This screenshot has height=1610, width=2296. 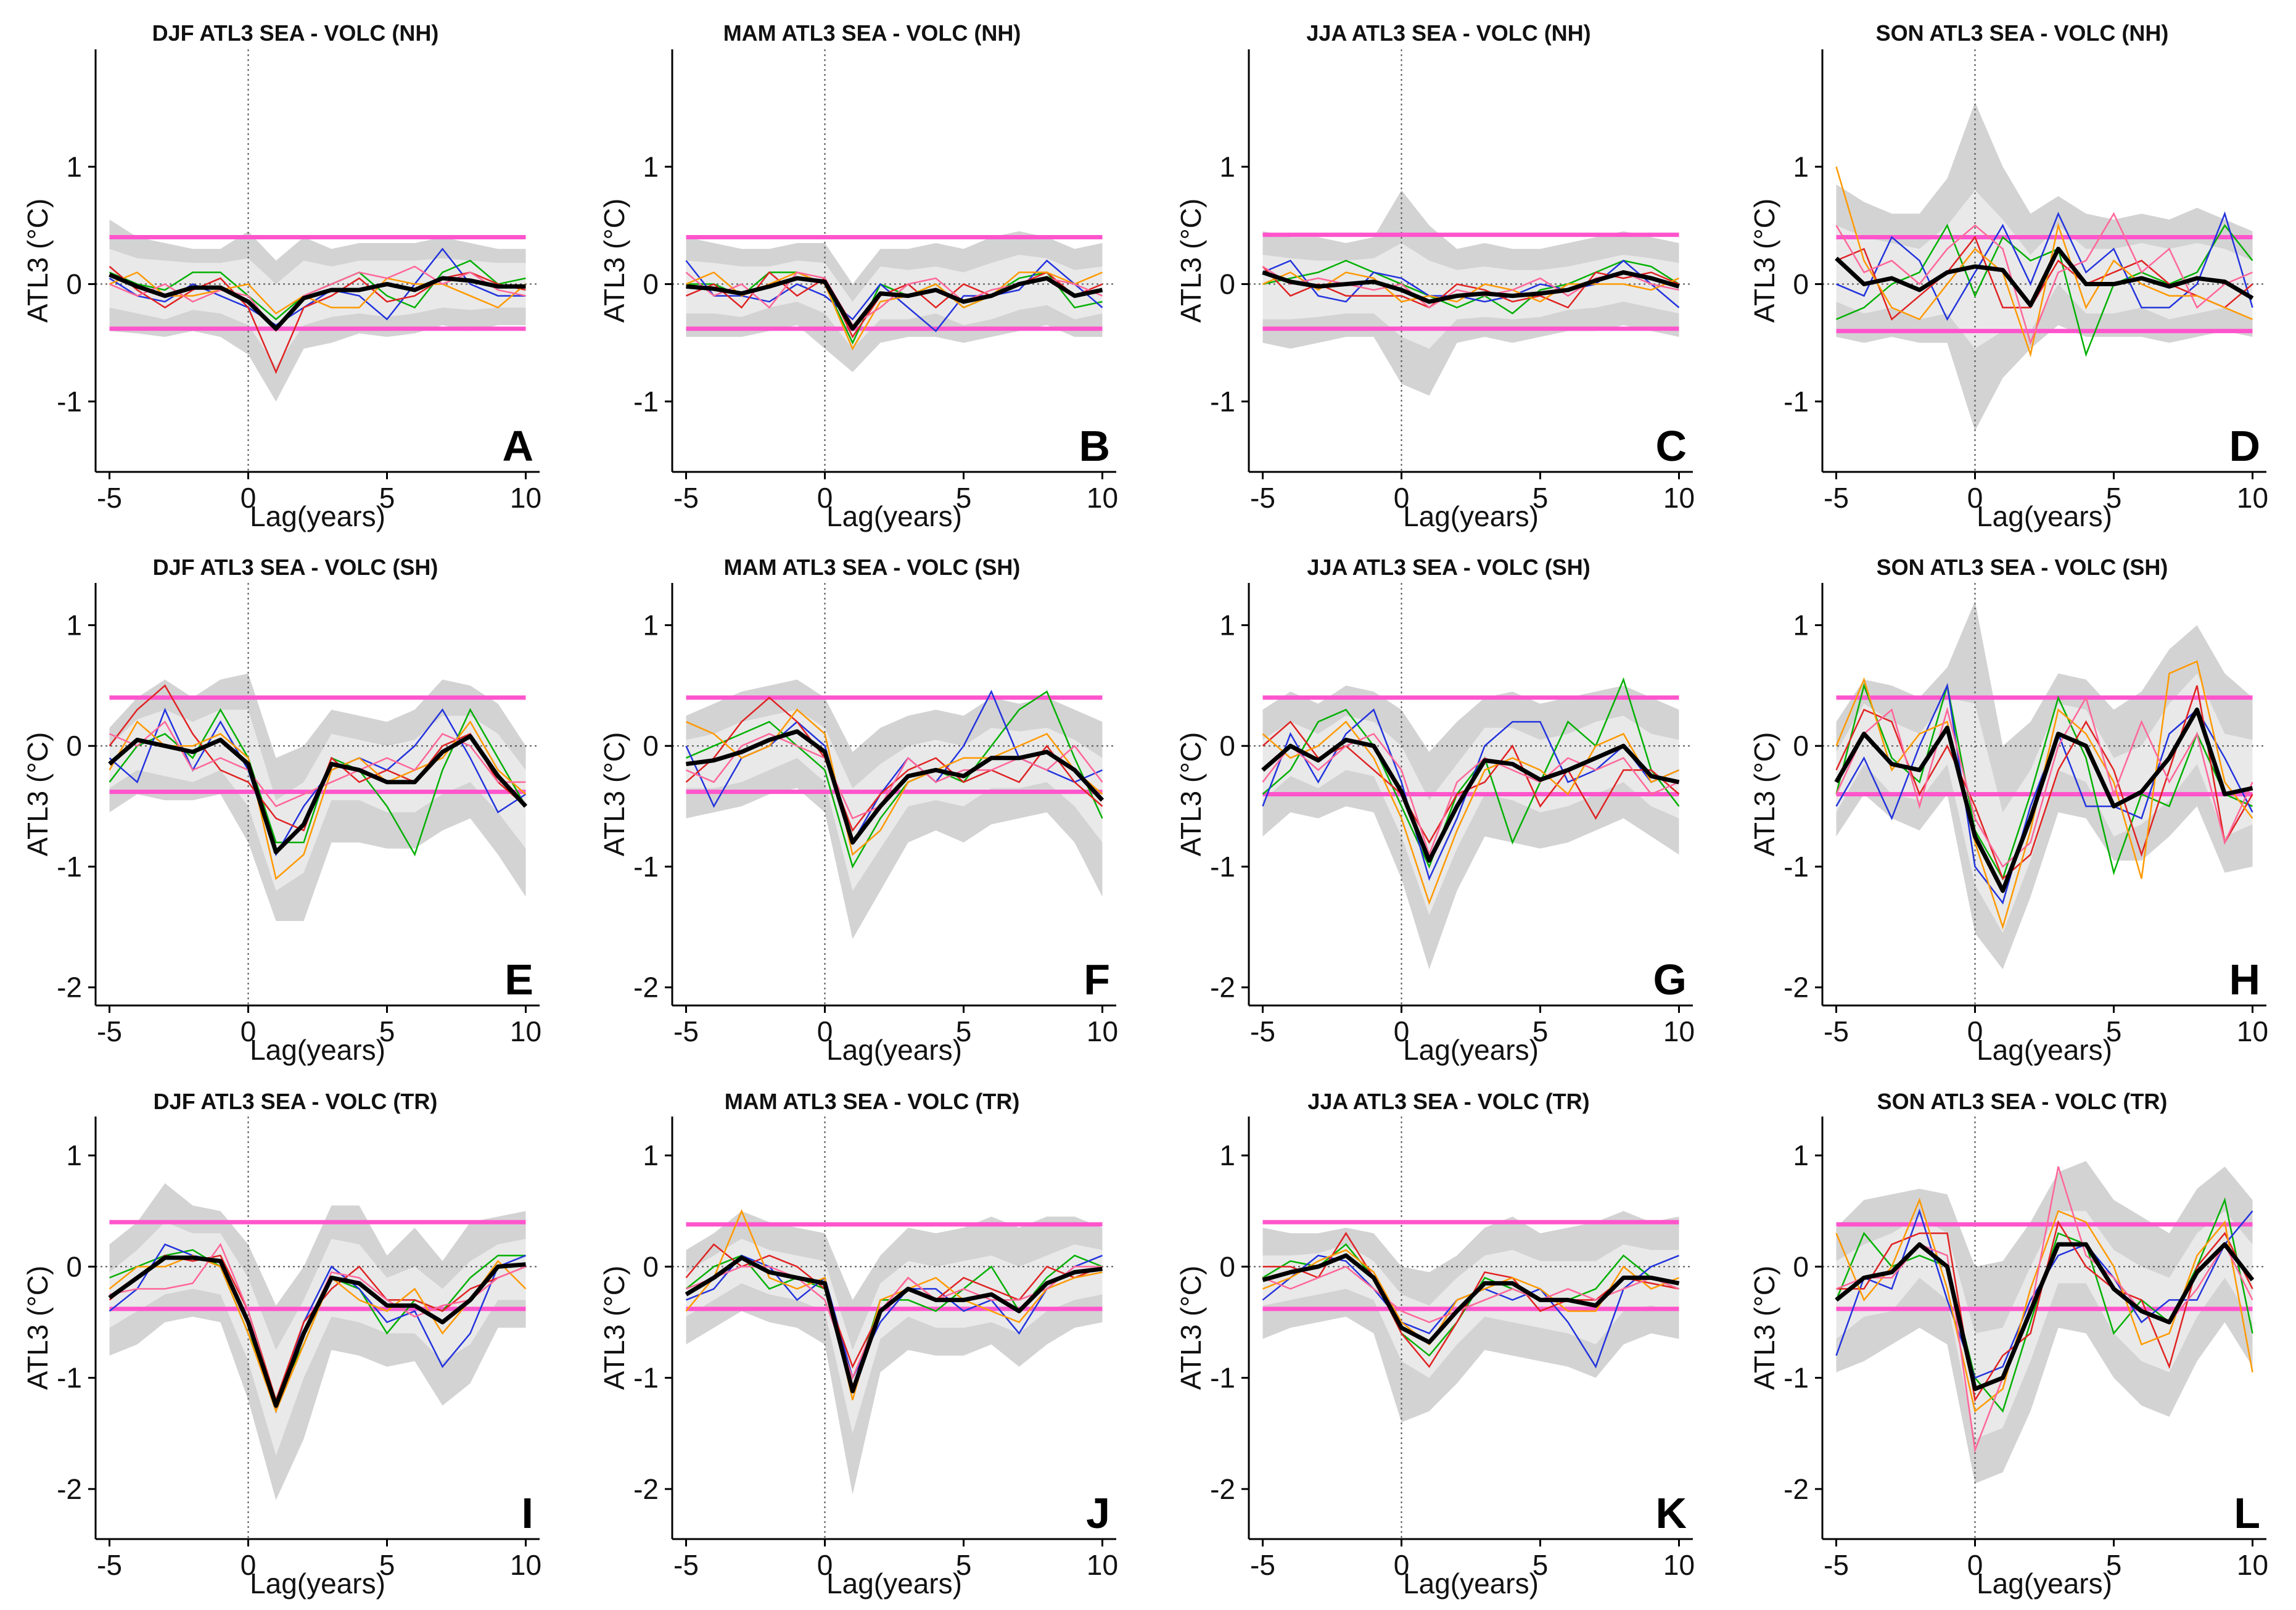 What do you see at coordinates (517, 446) in the screenshot?
I see `panel-letter: A` at bounding box center [517, 446].